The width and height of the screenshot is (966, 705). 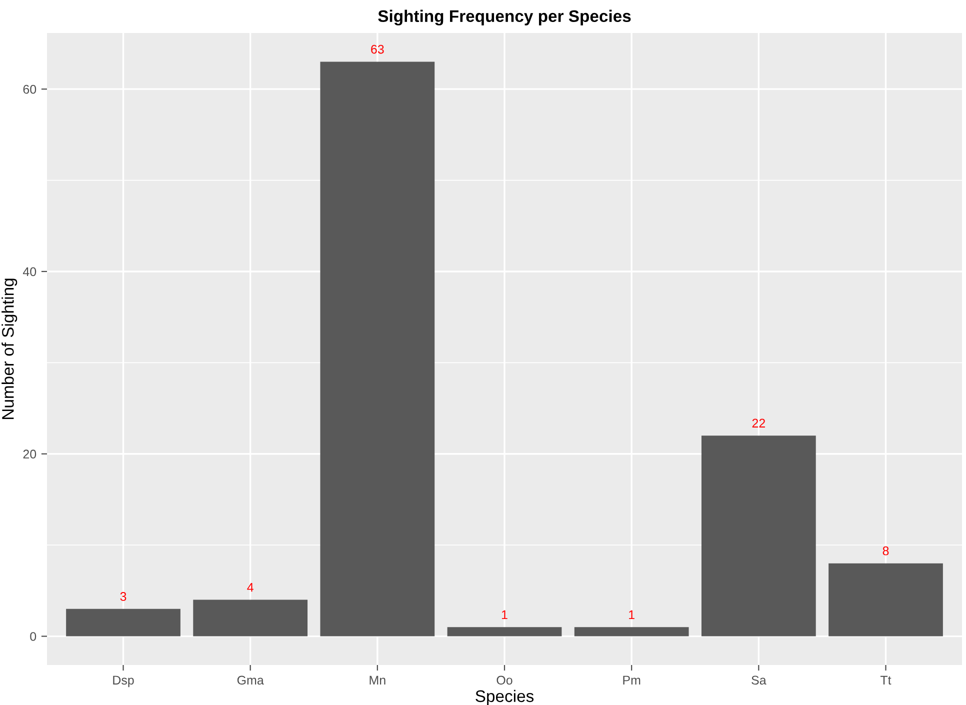 What do you see at coordinates (123, 596) in the screenshot?
I see `data-label: 3` at bounding box center [123, 596].